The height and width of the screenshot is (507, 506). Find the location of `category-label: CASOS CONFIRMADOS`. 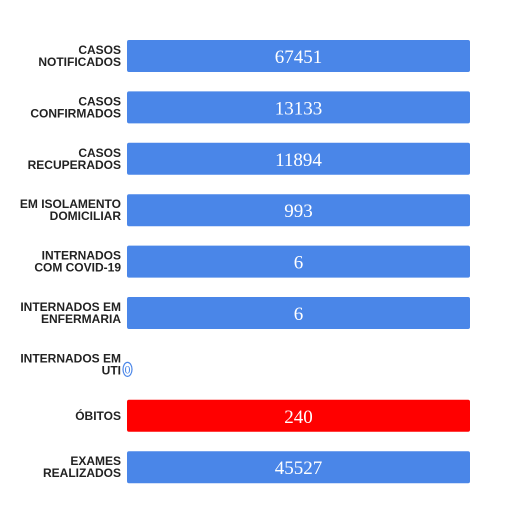

category-label: CASOS CONFIRMADOS is located at coordinates (75, 107).